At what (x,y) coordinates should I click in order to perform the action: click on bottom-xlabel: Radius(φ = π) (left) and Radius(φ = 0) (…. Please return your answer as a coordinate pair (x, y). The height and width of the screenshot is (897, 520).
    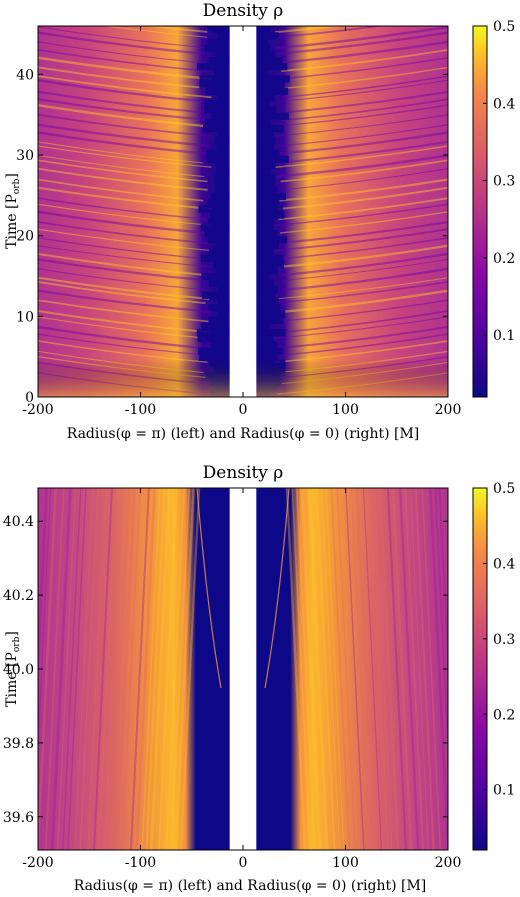
    Looking at the image, I should click on (250, 886).